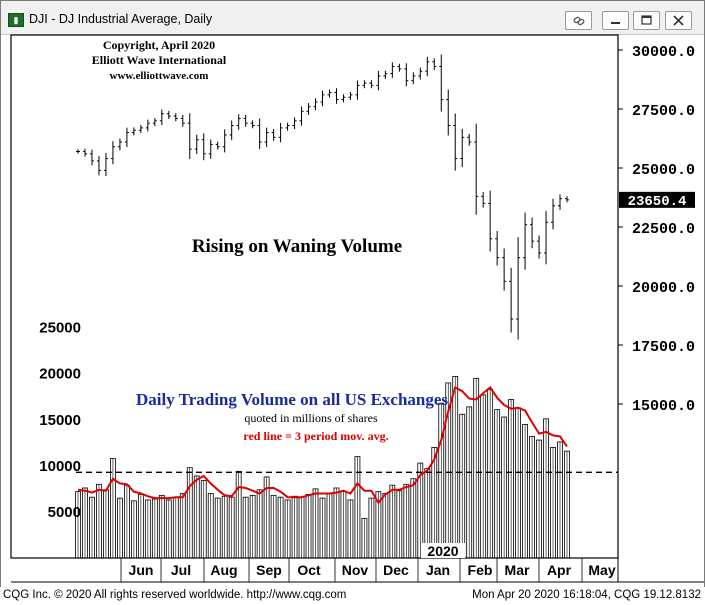  What do you see at coordinates (181, 570) in the screenshot?
I see `month-label: Jul` at bounding box center [181, 570].